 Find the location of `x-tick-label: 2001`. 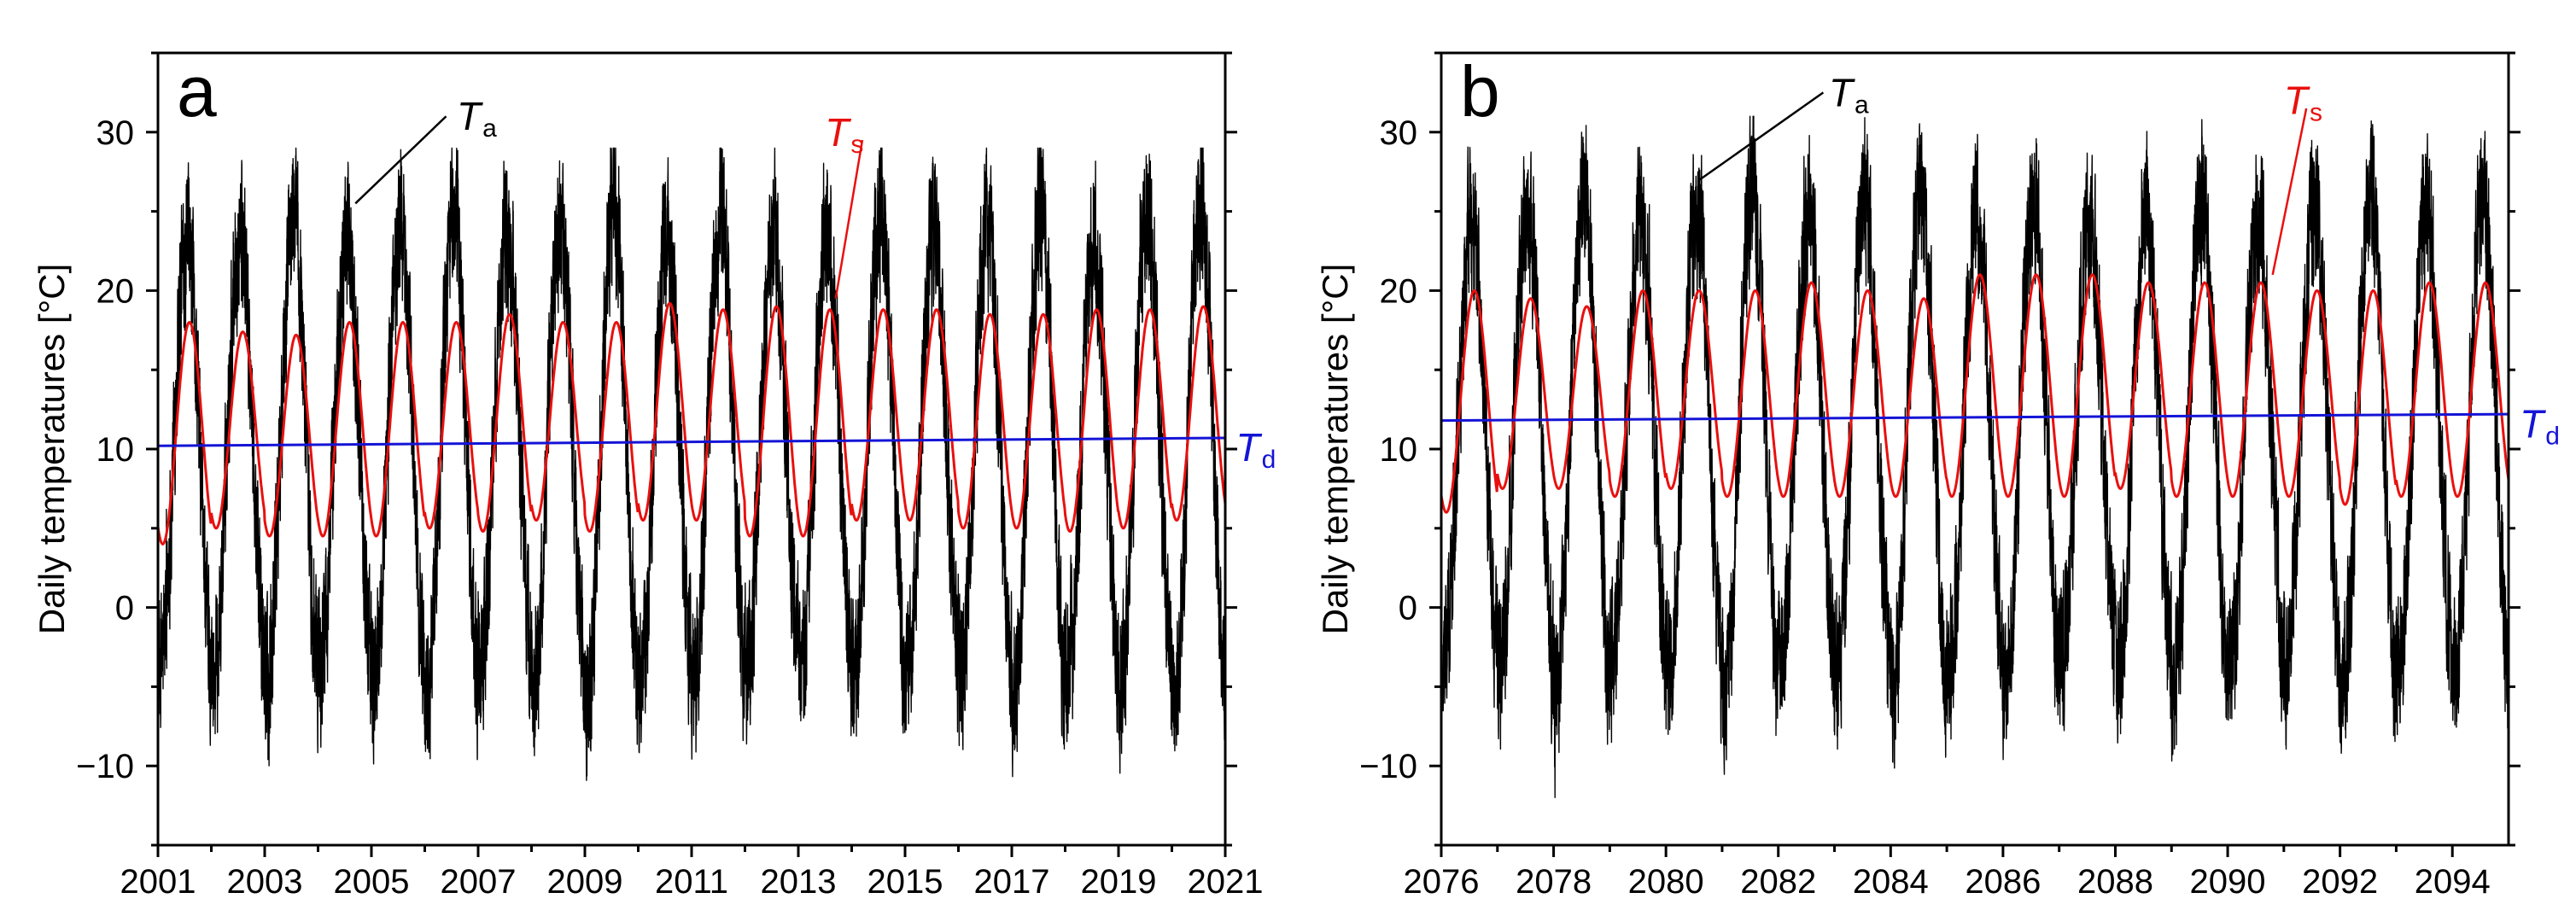

x-tick-label: 2001 is located at coordinates (158, 882).